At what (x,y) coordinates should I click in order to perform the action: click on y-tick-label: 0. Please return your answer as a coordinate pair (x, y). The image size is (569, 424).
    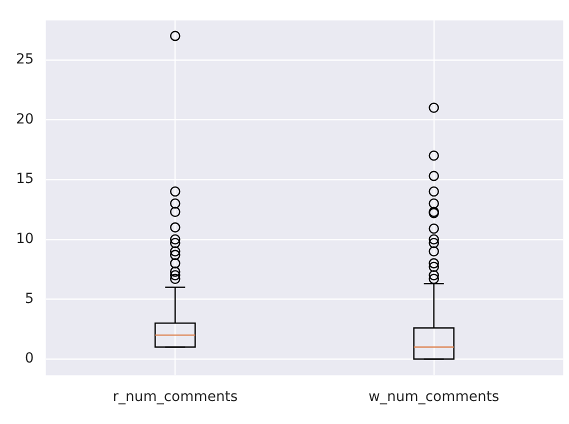
    Looking at the image, I should click on (29, 358).